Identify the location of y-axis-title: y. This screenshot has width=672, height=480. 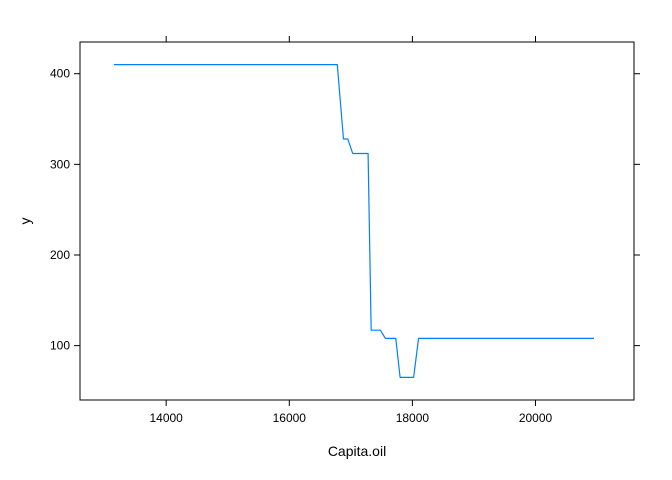
(25, 221).